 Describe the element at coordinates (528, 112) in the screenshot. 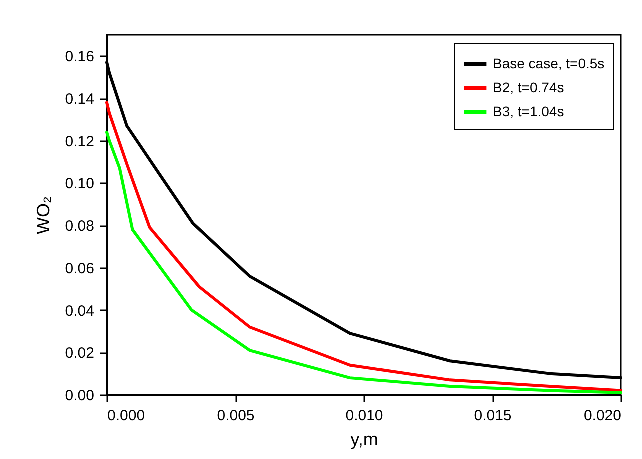

I see `legend-label: B3, t=1.04s` at that location.